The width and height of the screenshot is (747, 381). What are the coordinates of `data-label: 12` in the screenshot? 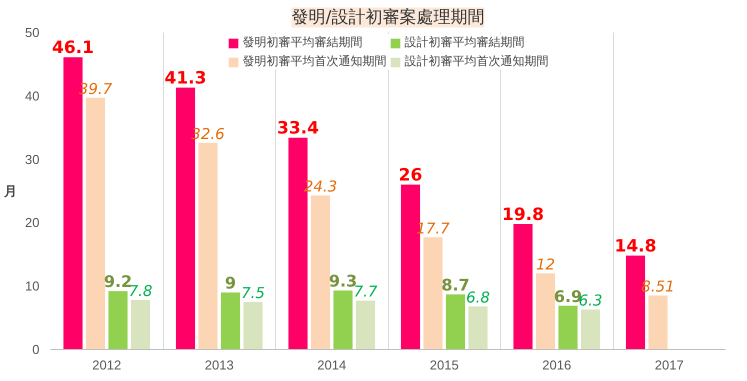 It's located at (546, 264).